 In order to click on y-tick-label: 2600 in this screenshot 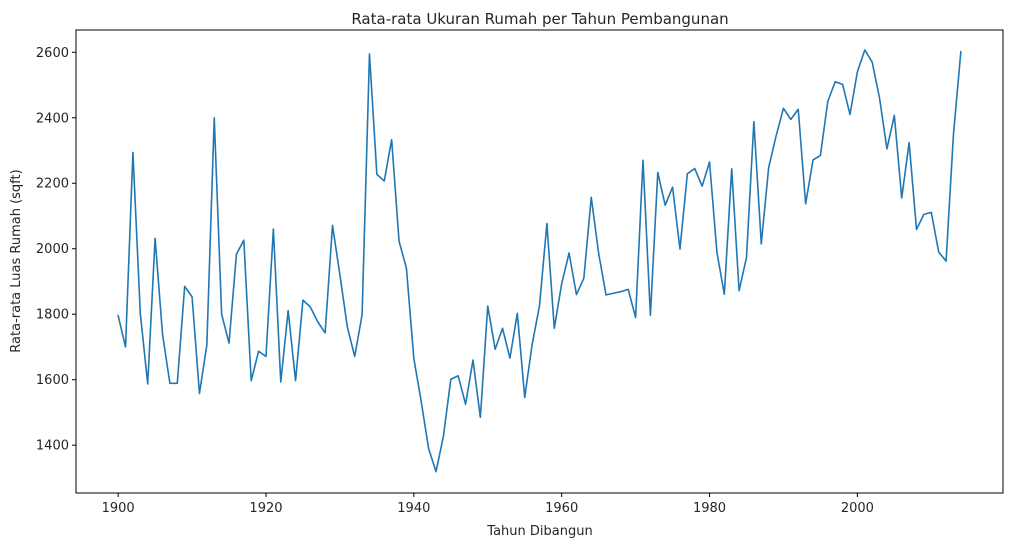, I will do `click(52, 53)`.